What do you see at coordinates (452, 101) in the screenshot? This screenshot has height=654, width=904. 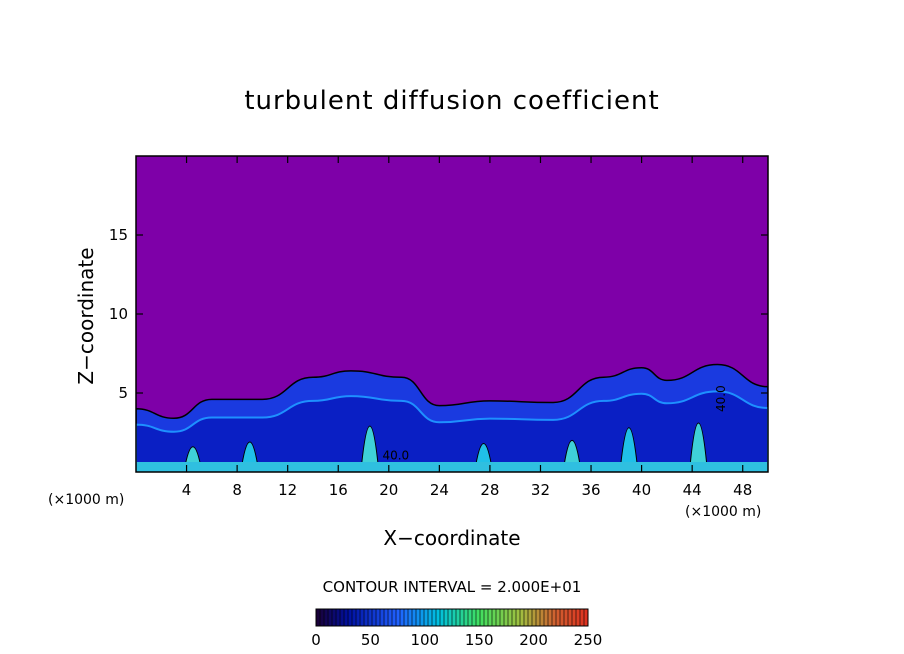 I see `chart-title: turbulent diffusion coefficient` at bounding box center [452, 101].